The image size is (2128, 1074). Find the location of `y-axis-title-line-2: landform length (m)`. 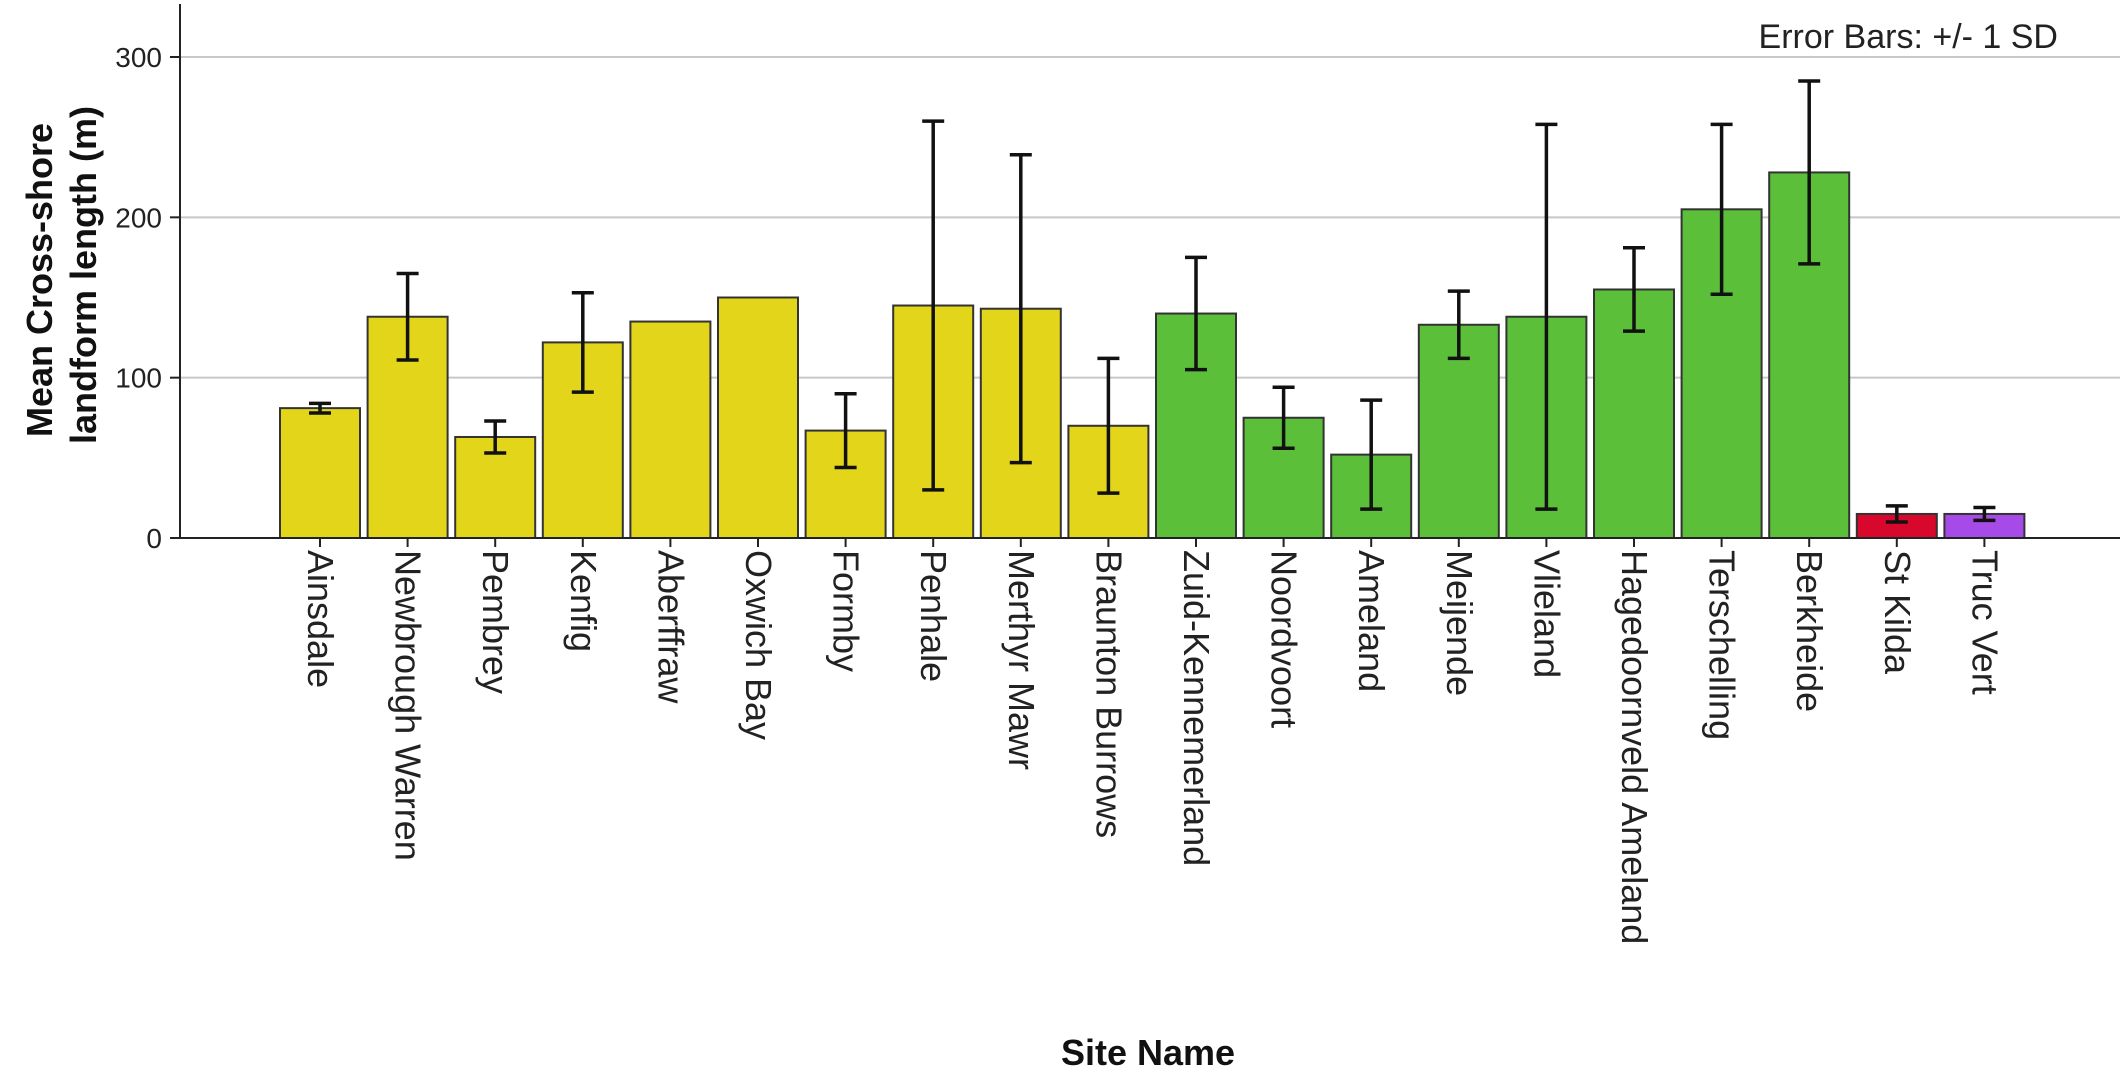

y-axis-title-line-2: landform length (m) is located at coordinates (83, 275).